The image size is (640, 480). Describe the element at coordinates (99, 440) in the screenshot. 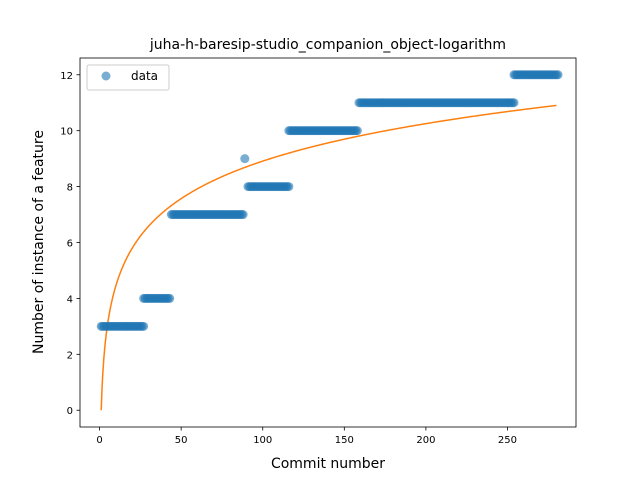

I see `x-tick-label: 0` at that location.